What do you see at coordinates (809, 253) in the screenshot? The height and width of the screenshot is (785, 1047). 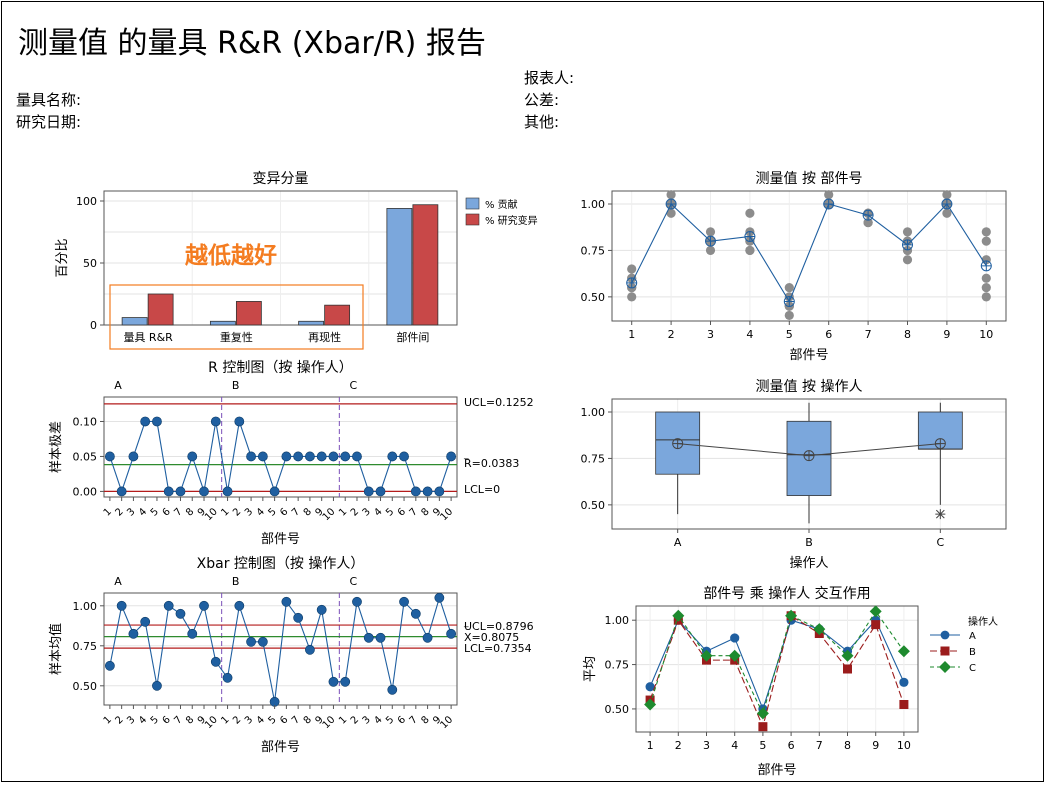 I see `by-part-mean-line` at bounding box center [809, 253].